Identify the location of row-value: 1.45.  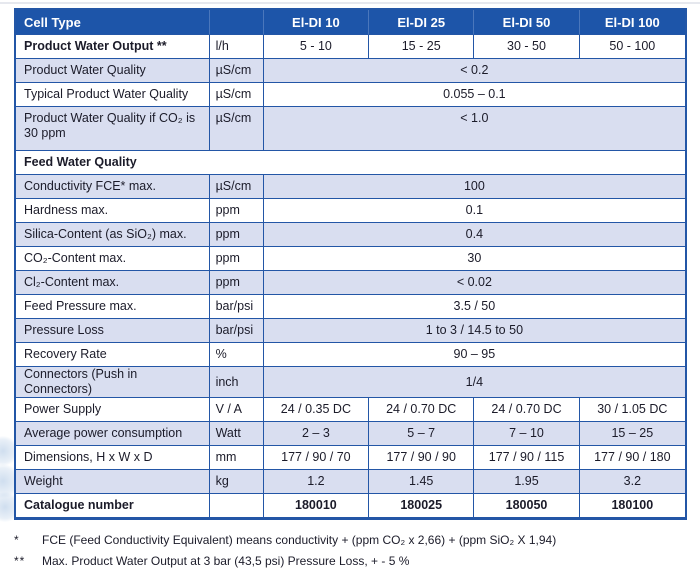
(422, 482).